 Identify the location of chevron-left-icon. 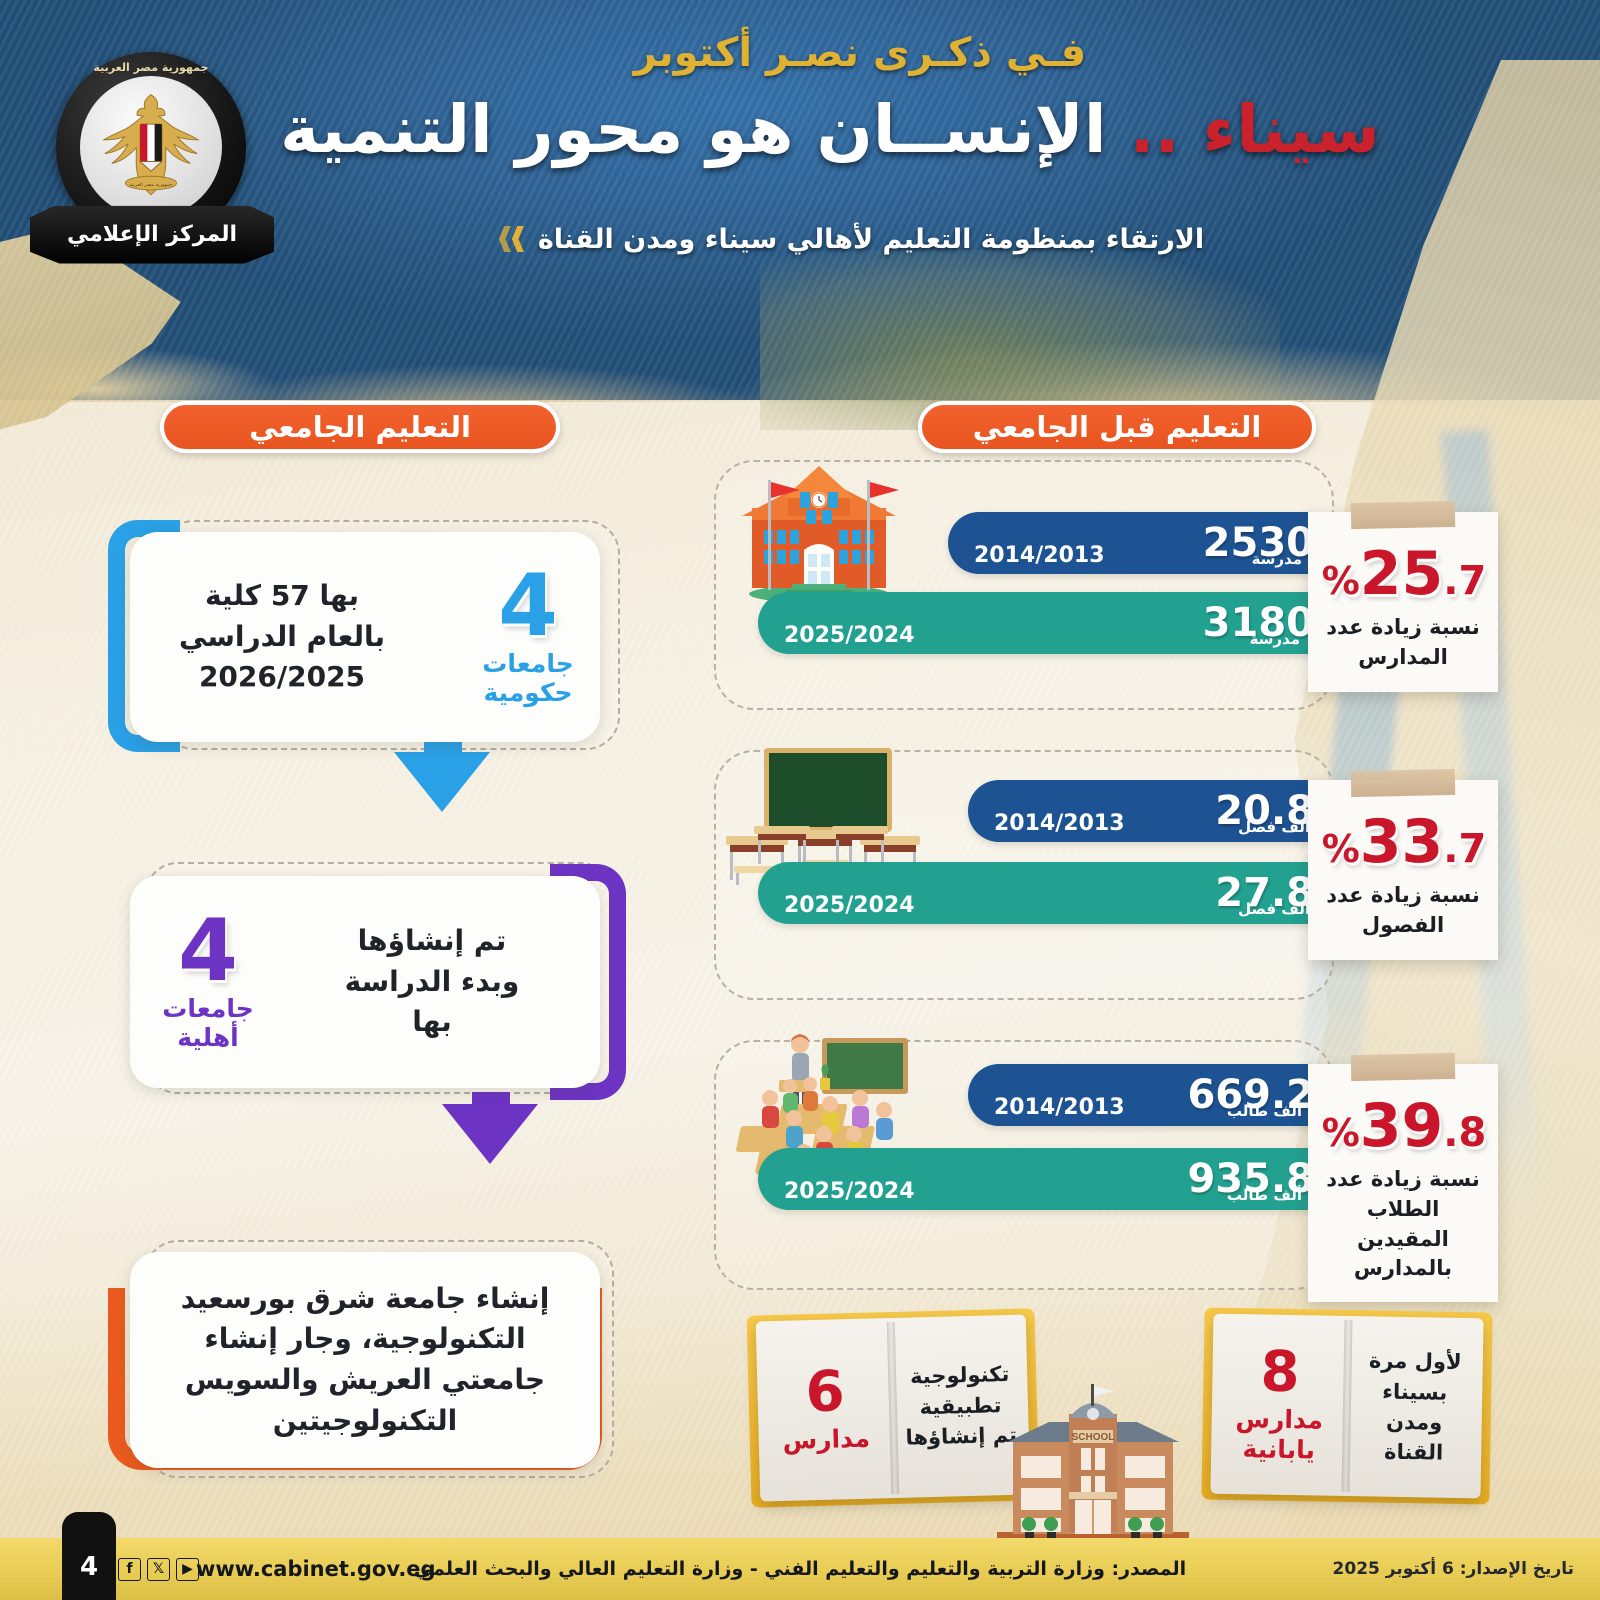
(510, 239).